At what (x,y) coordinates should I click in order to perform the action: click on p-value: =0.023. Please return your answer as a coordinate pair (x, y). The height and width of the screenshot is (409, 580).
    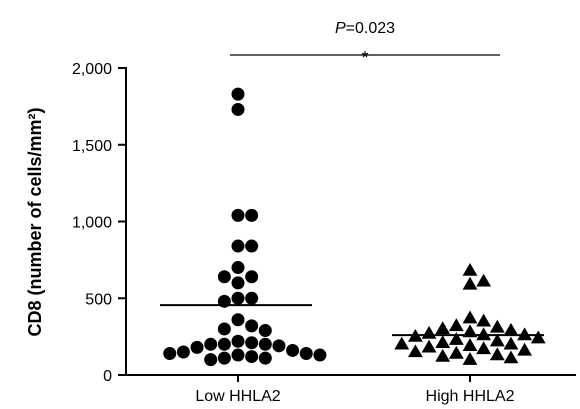
    Looking at the image, I should click on (370, 28).